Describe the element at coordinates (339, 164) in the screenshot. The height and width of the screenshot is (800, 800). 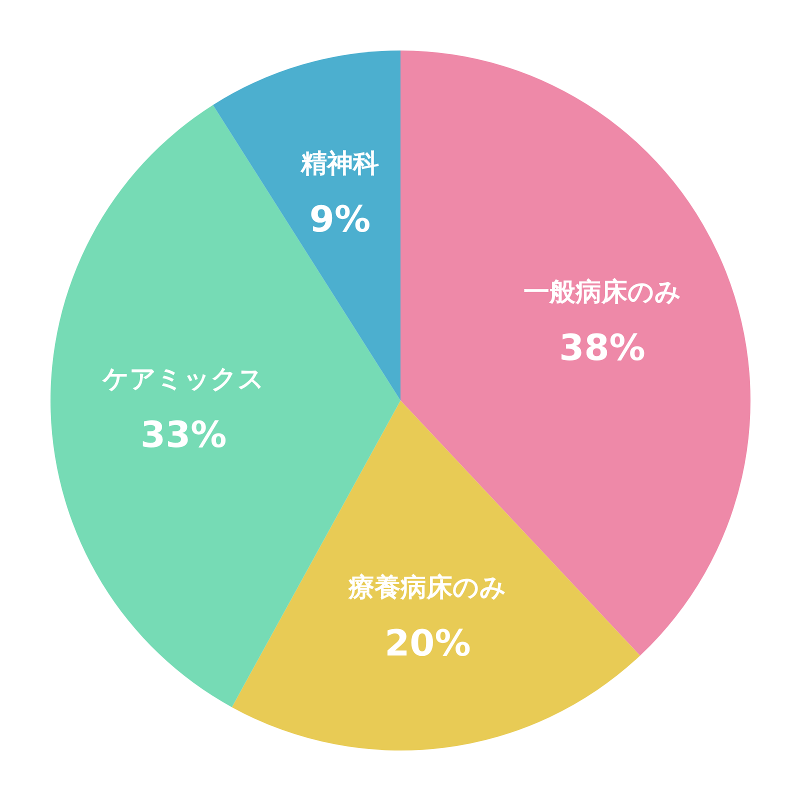
I see `slice-label: 精神科` at that location.